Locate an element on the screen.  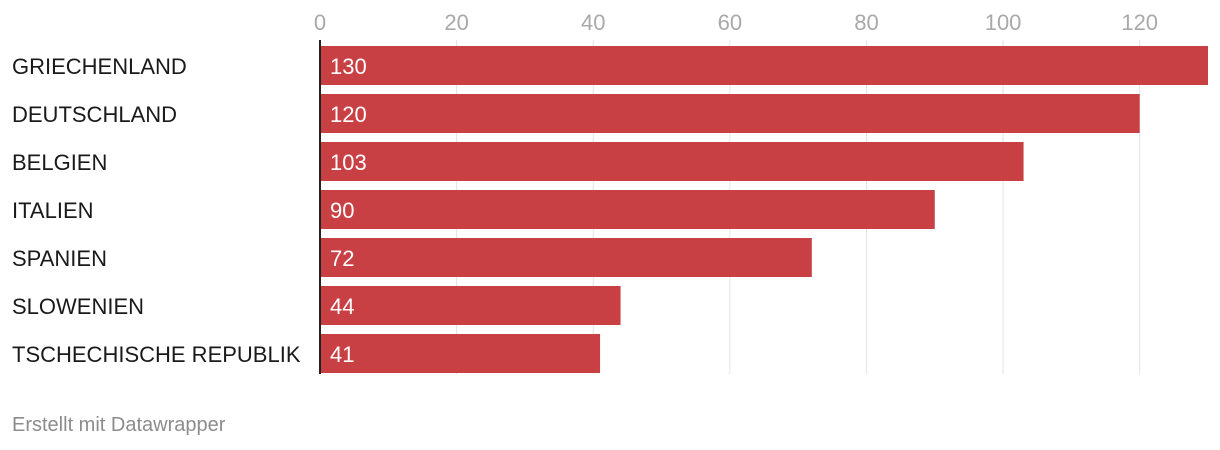
value-labels: 130 120 103 90 72 44 41 is located at coordinates (348, 210).